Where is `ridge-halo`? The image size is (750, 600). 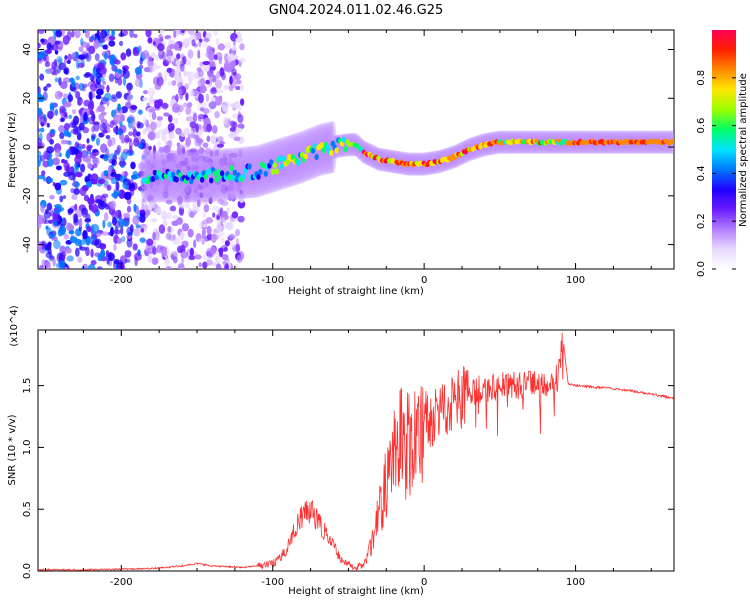
ridge-halo is located at coordinates (144, 176).